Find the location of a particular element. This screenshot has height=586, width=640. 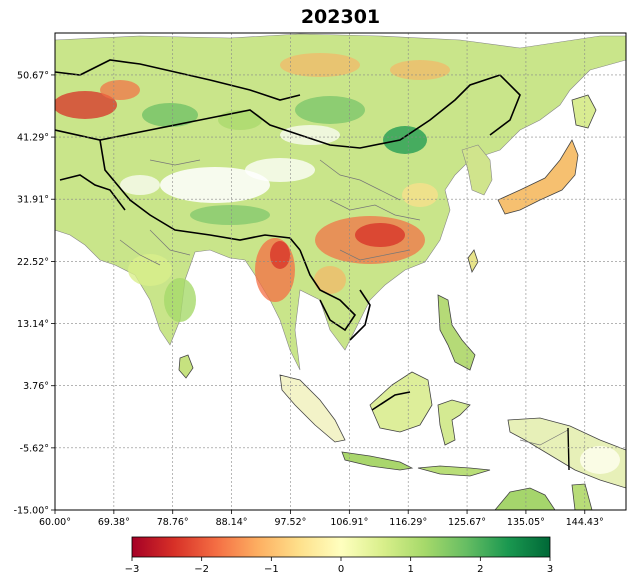

colorbar-tick-label: −3 is located at coordinates (132, 569).